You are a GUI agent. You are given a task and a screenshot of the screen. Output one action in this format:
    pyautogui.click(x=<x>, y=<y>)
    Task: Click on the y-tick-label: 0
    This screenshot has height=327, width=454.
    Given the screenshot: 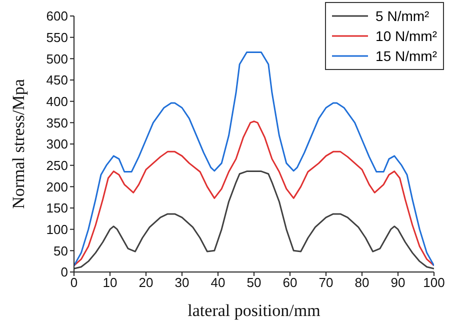 What is the action you would take?
    pyautogui.click(x=64, y=272)
    